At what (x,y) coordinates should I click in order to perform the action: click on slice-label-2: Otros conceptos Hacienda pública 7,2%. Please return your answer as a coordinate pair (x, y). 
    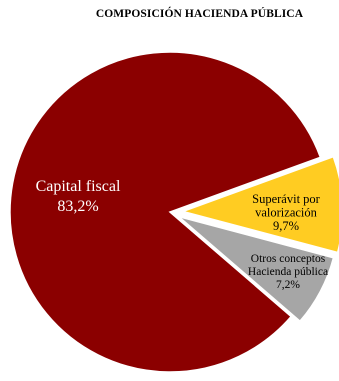
    Looking at the image, I should click on (288, 272).